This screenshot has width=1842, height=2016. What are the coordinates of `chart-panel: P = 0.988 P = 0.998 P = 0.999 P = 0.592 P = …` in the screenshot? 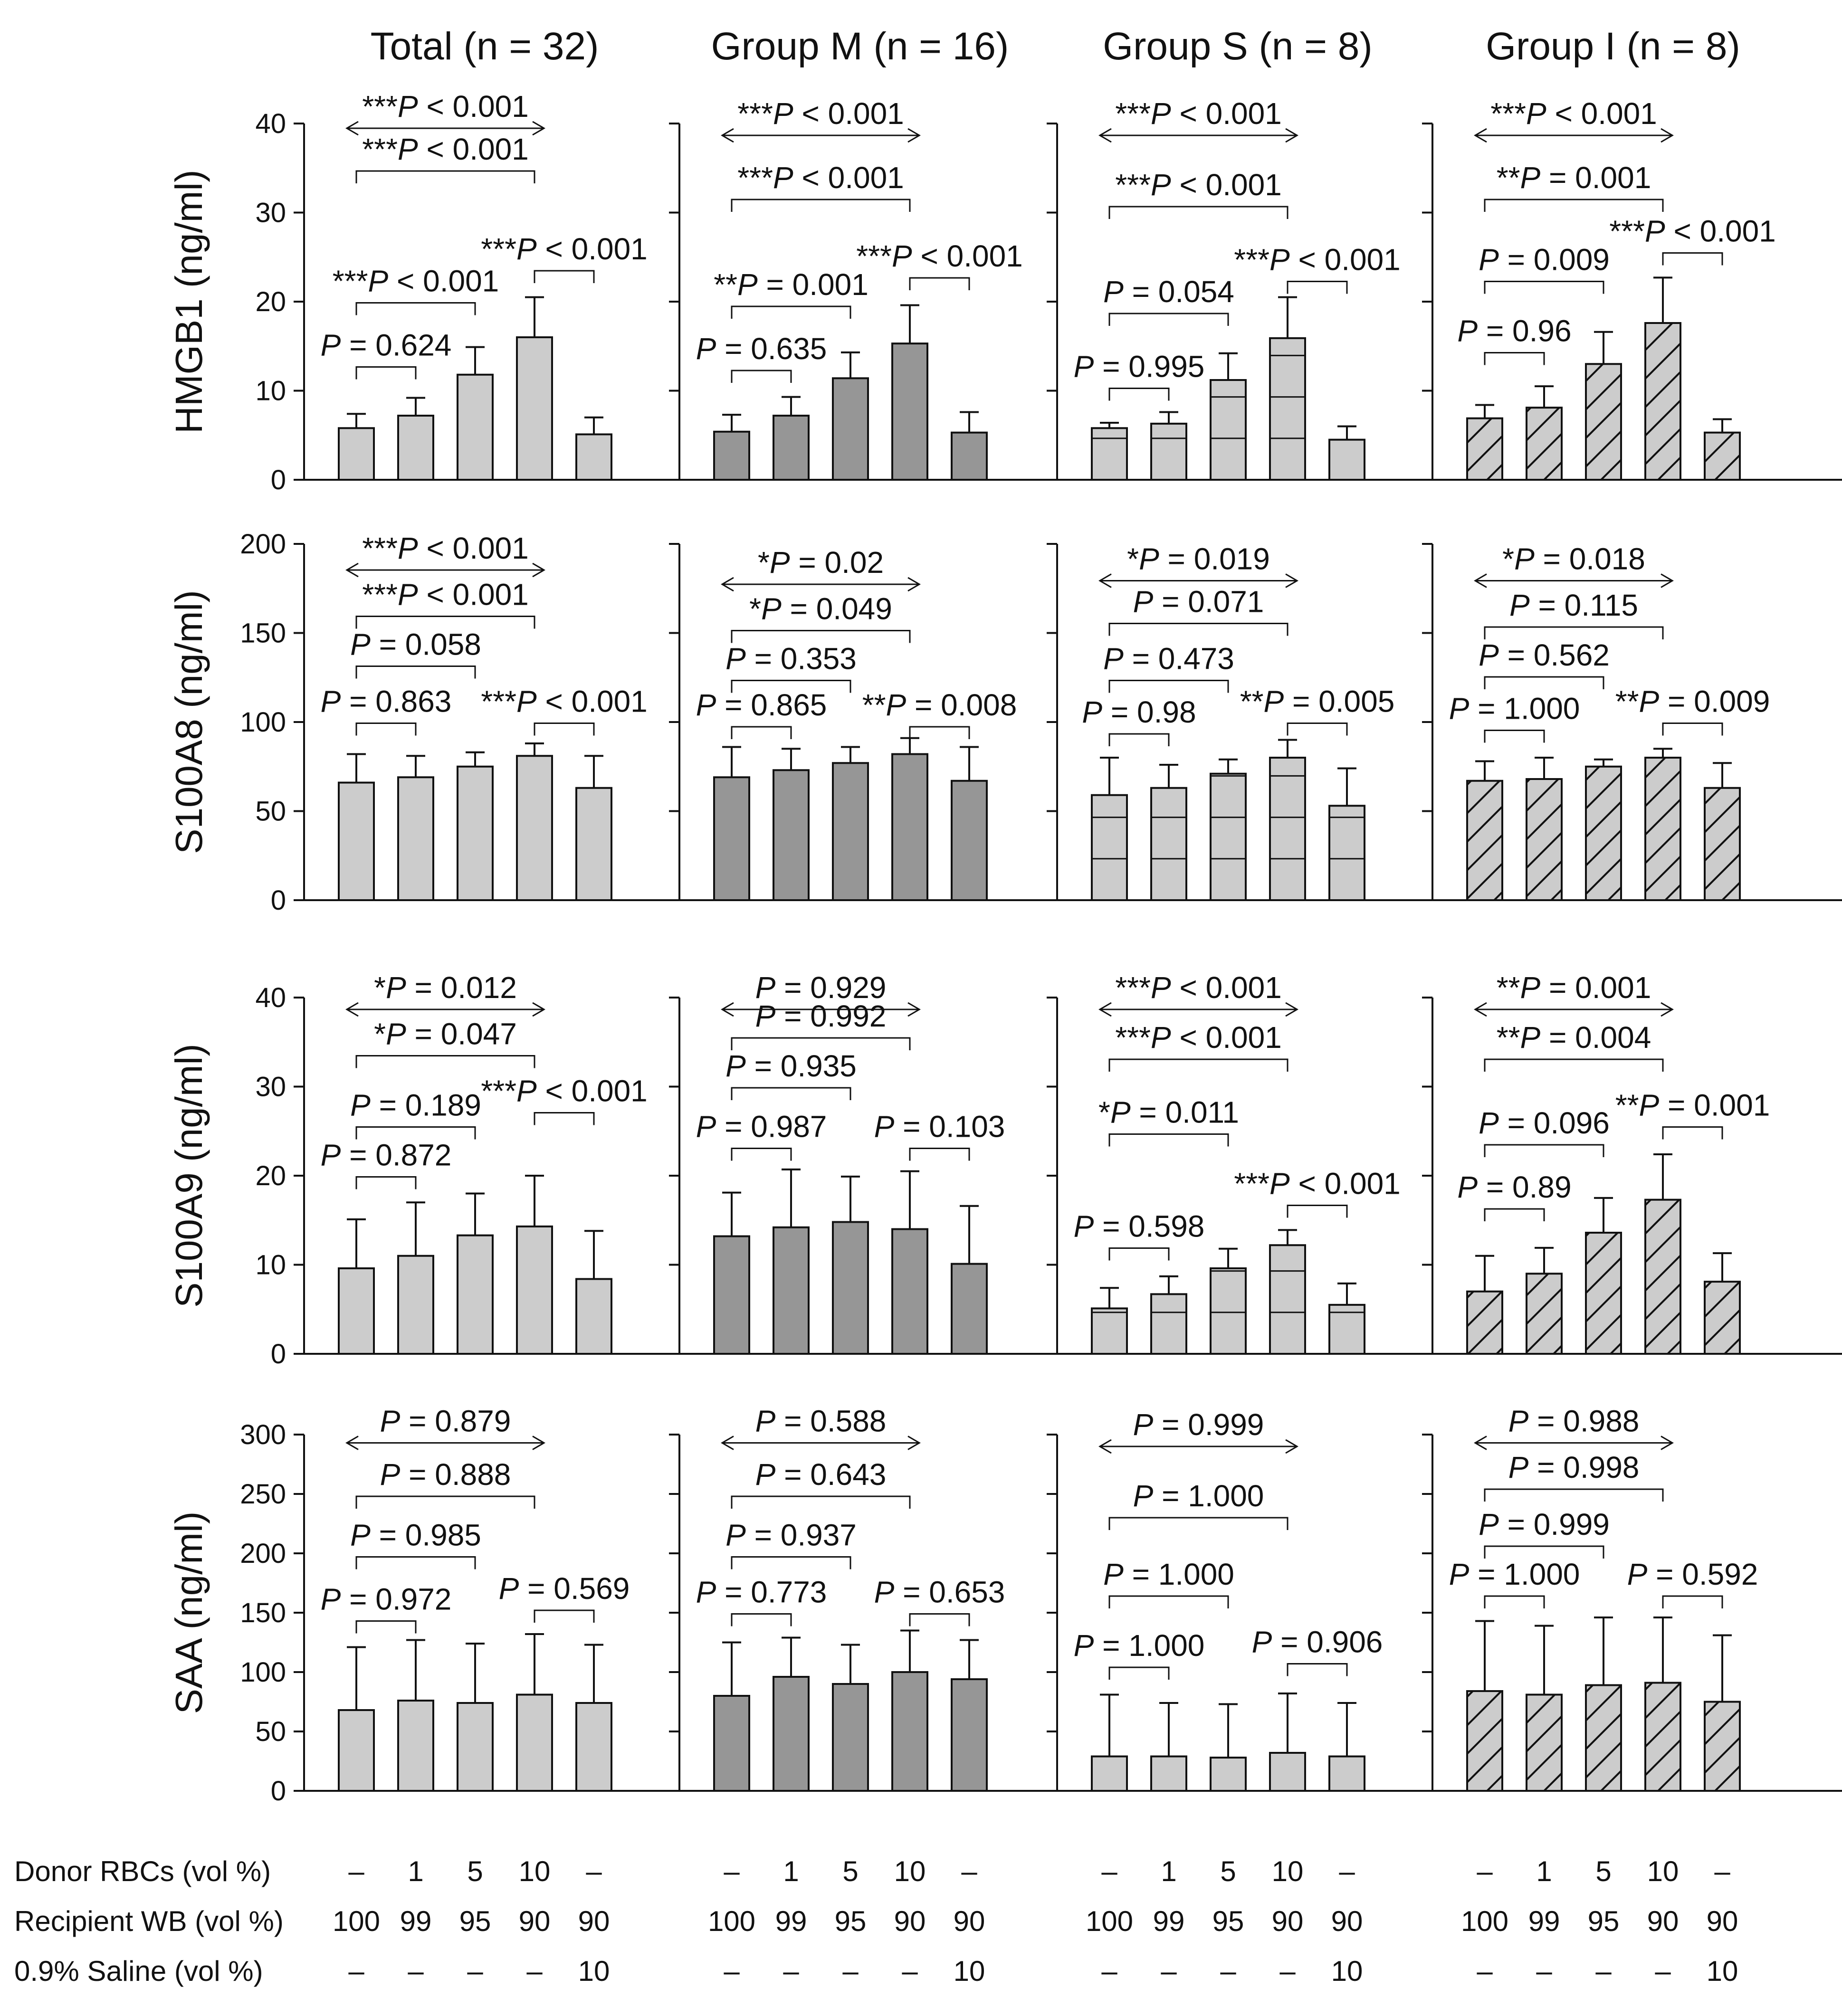 It's located at (1632, 1598).